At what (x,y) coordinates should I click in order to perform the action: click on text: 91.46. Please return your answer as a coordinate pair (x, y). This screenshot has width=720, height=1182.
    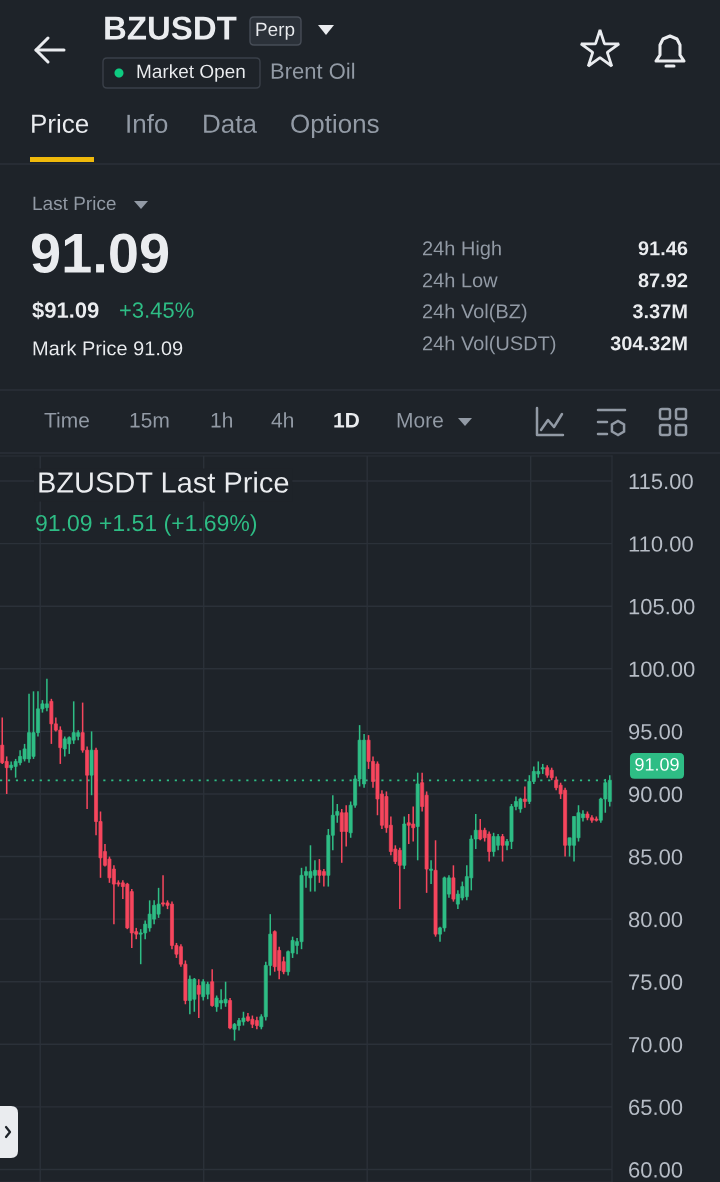
    Looking at the image, I should click on (663, 248).